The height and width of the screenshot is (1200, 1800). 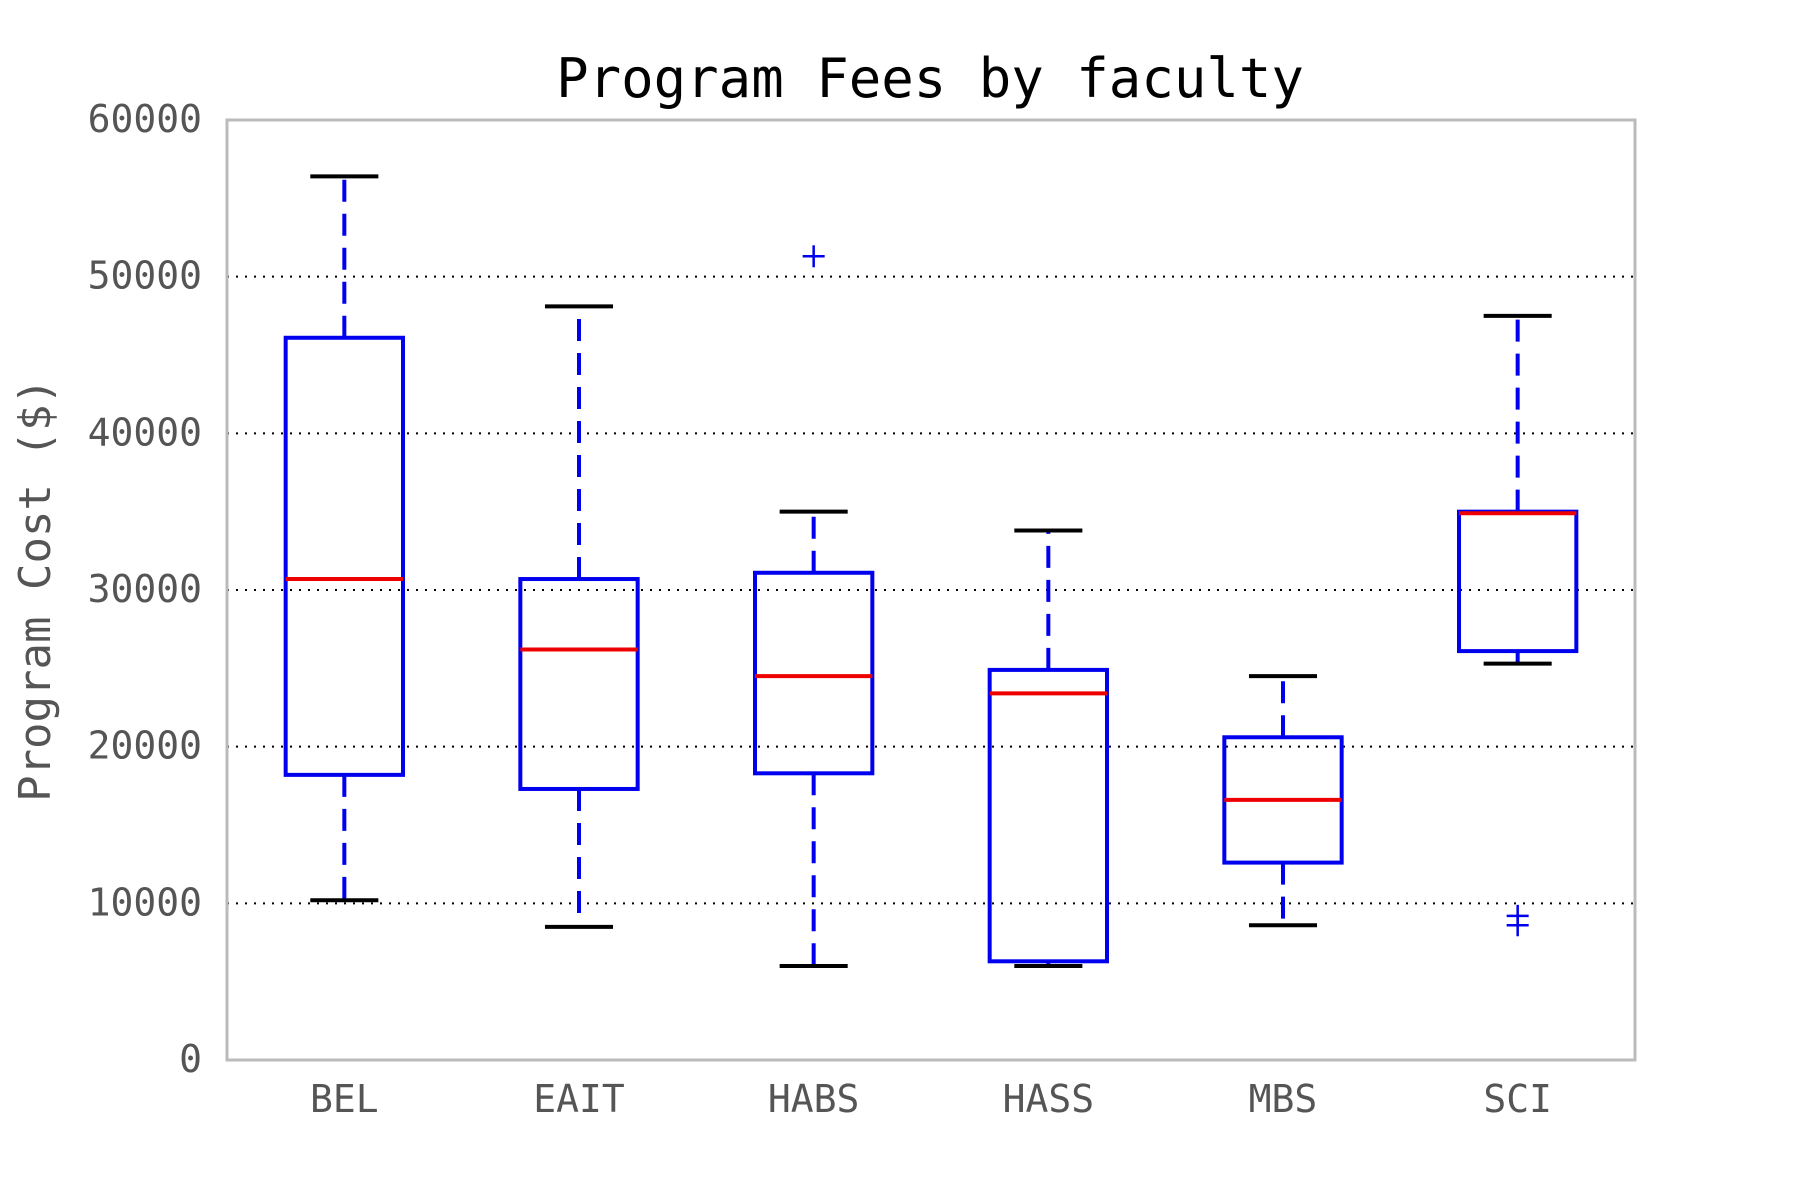 I want to click on y-tick-label-0: 0, so click(x=190, y=1059).